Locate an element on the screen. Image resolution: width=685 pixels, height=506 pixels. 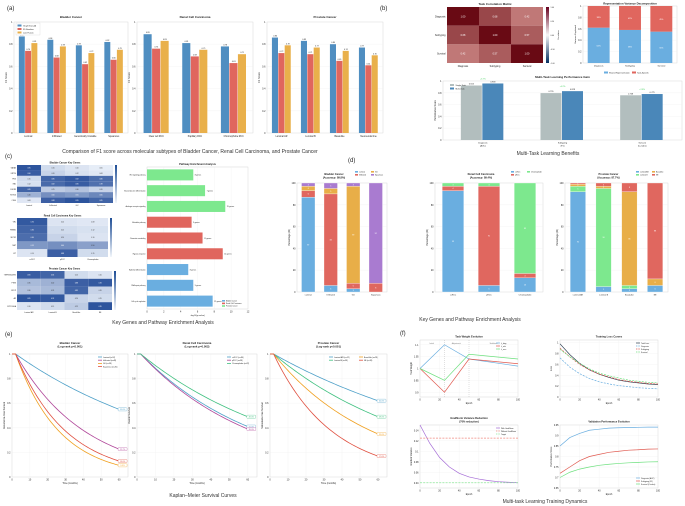
gene-count-label: 9 genes is located at coordinates (196, 223).